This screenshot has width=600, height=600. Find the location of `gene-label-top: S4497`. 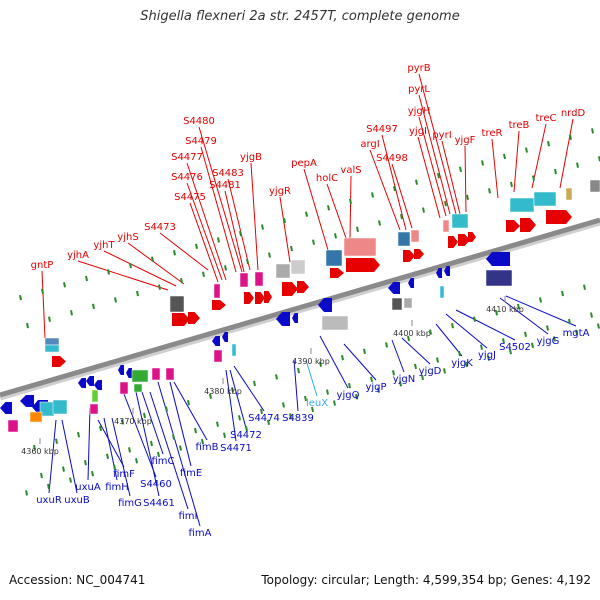

gene-label-top: S4497 is located at coordinates (382, 129).